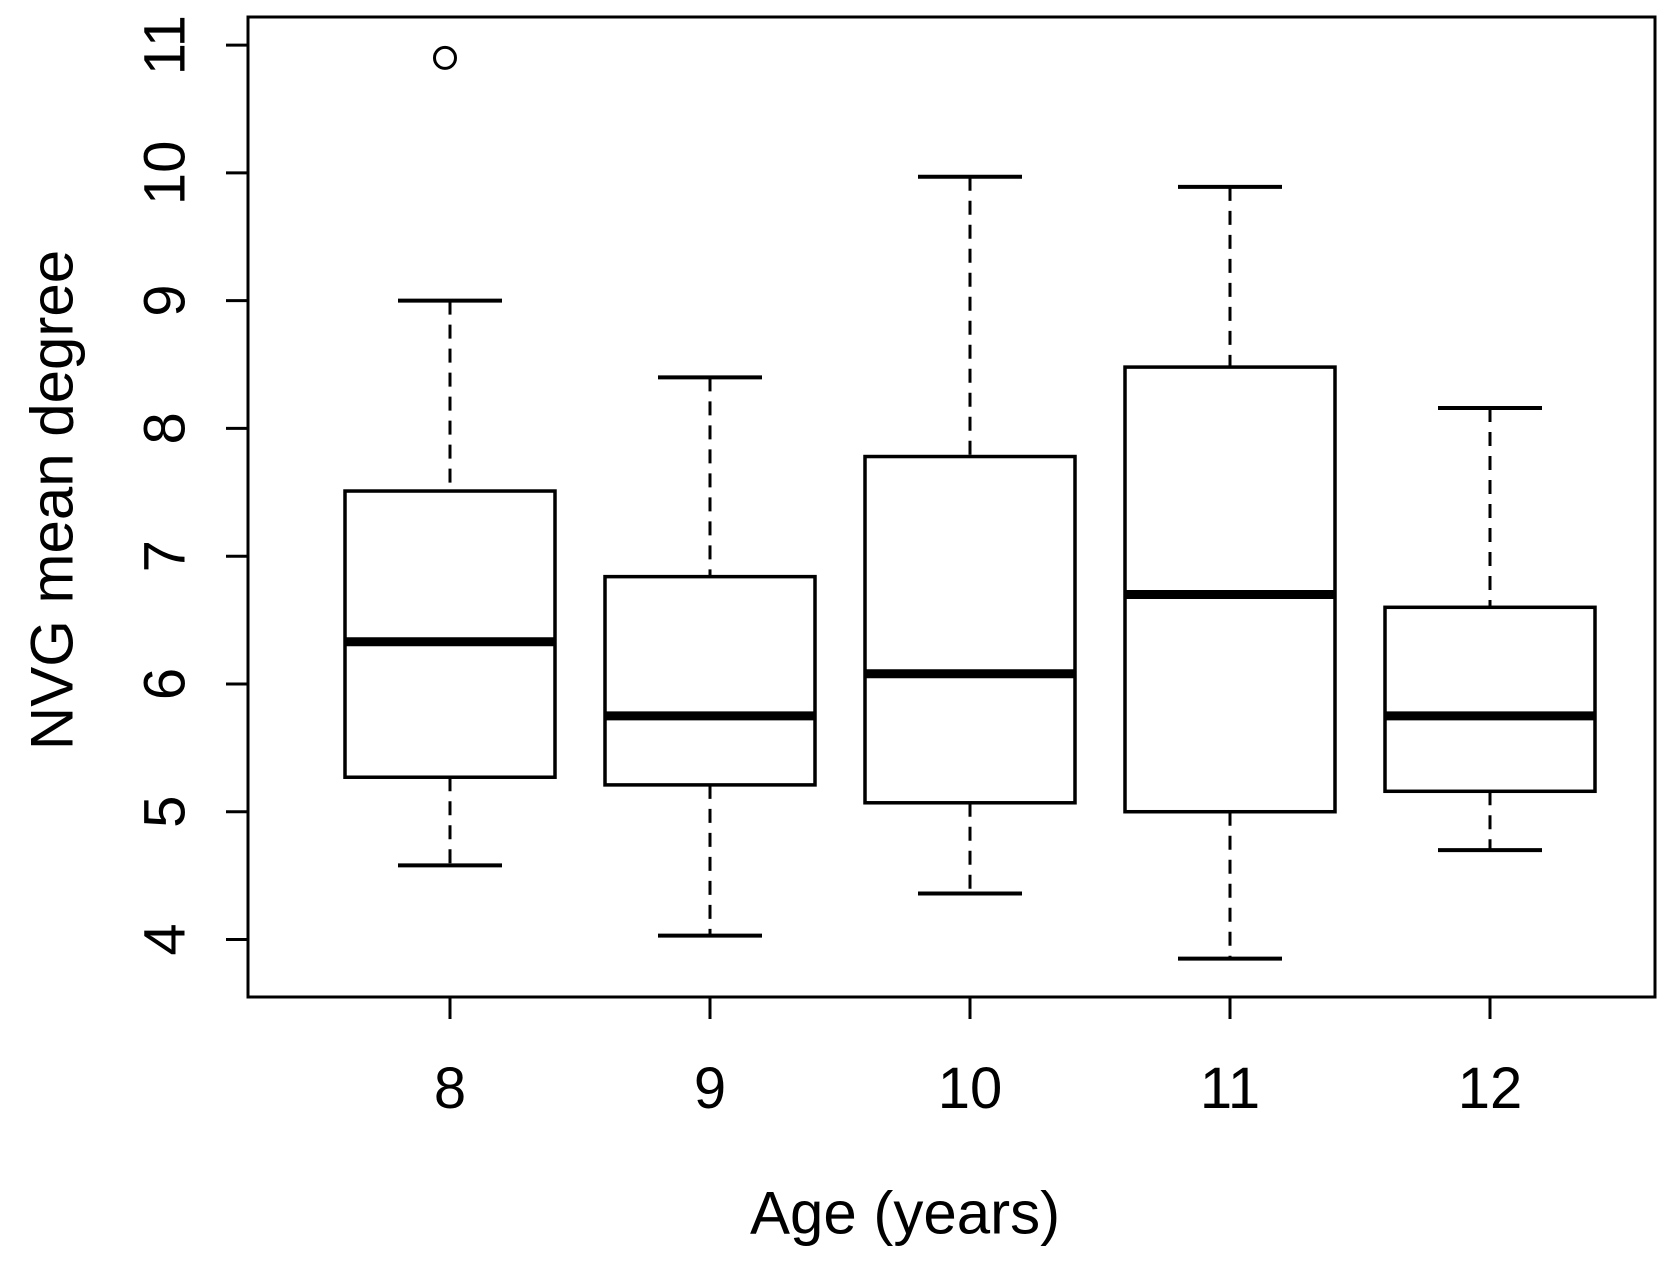 This screenshot has height=1279, width=1680. Describe the element at coordinates (1490, 1088) in the screenshot. I see `x-tick-label: 12` at that location.